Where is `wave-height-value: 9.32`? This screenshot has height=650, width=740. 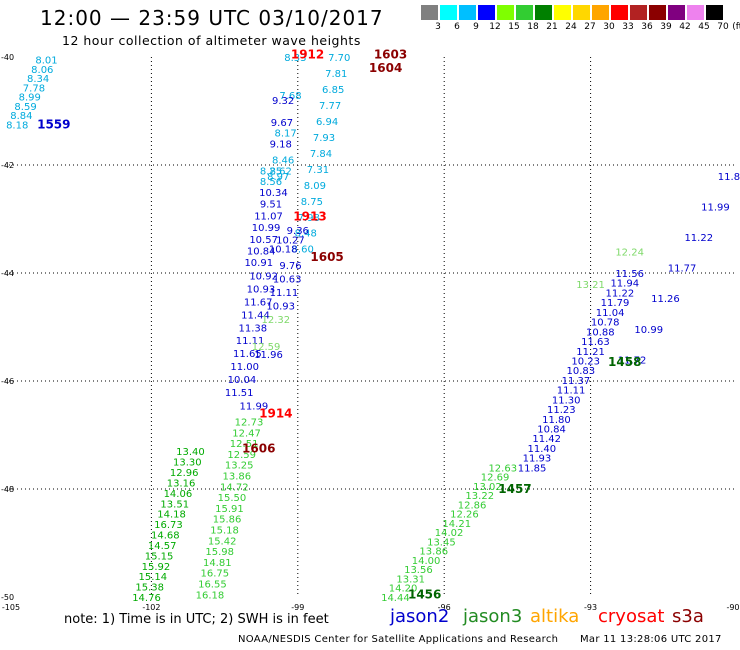 wave-height-value: 9.32 is located at coordinates (283, 101).